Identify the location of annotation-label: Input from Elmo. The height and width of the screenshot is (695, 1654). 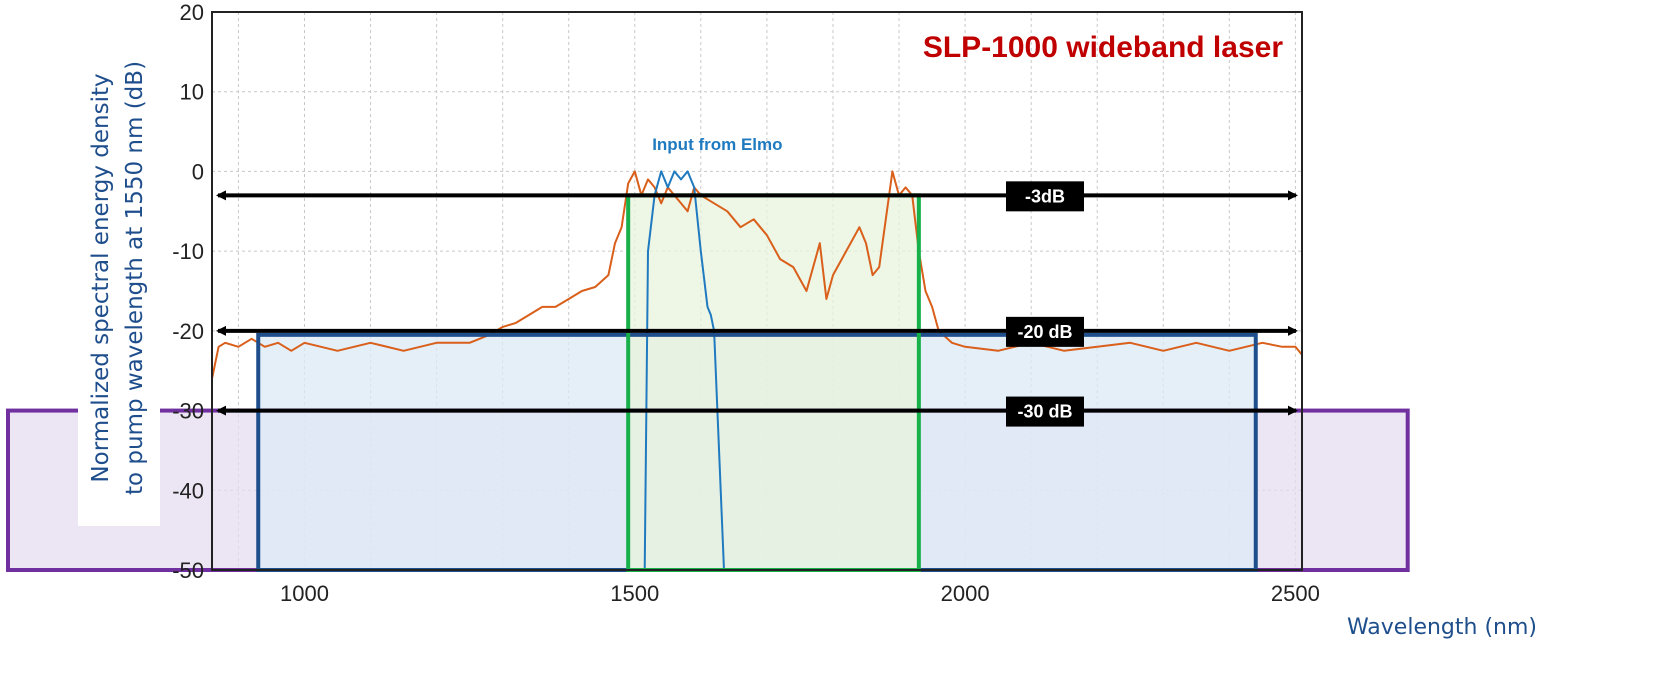
(717, 144).